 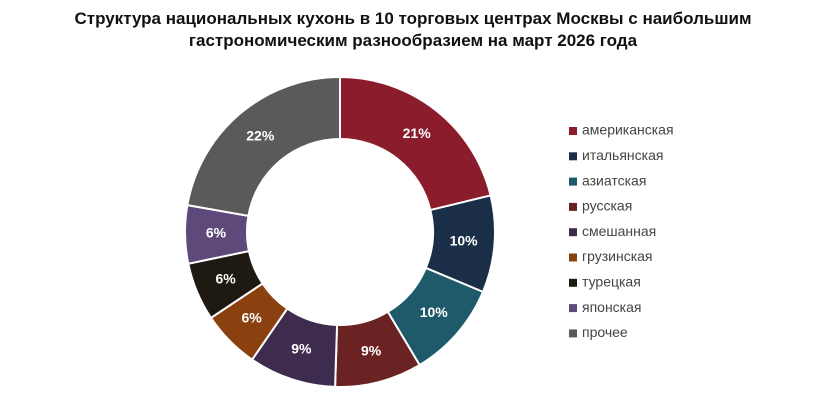 What do you see at coordinates (417, 133) in the screenshot?
I see `data-label: 21%` at bounding box center [417, 133].